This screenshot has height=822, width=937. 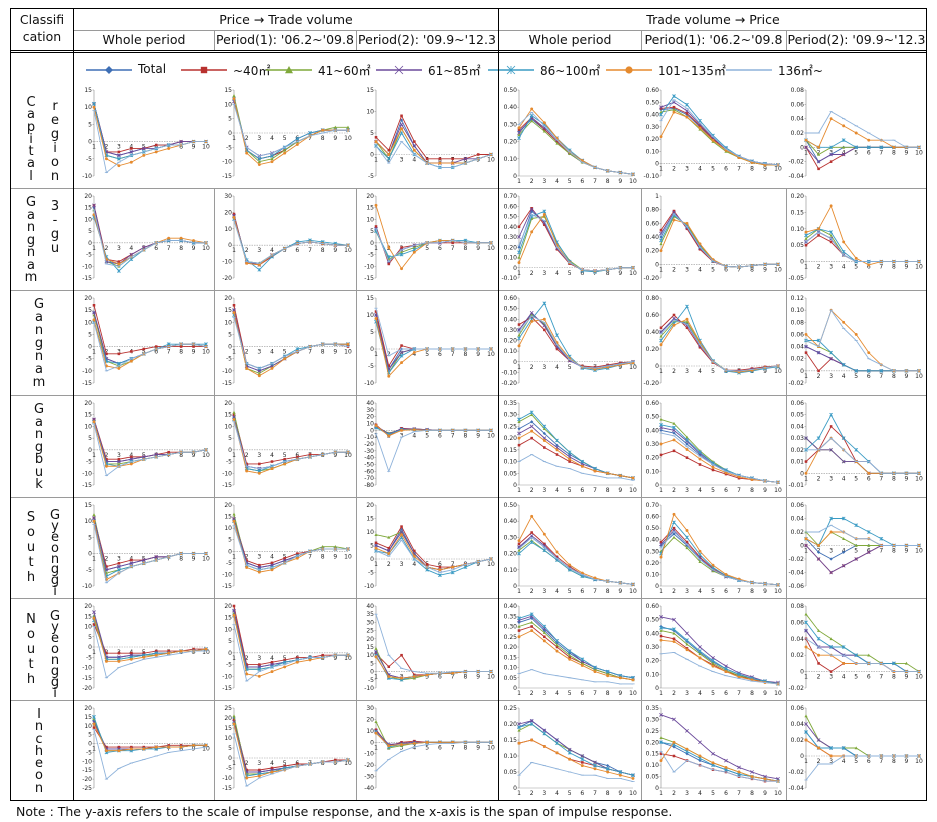 What do you see at coordinates (169, 248) in the screenshot?
I see `x-tick-label: 7` at bounding box center [169, 248].